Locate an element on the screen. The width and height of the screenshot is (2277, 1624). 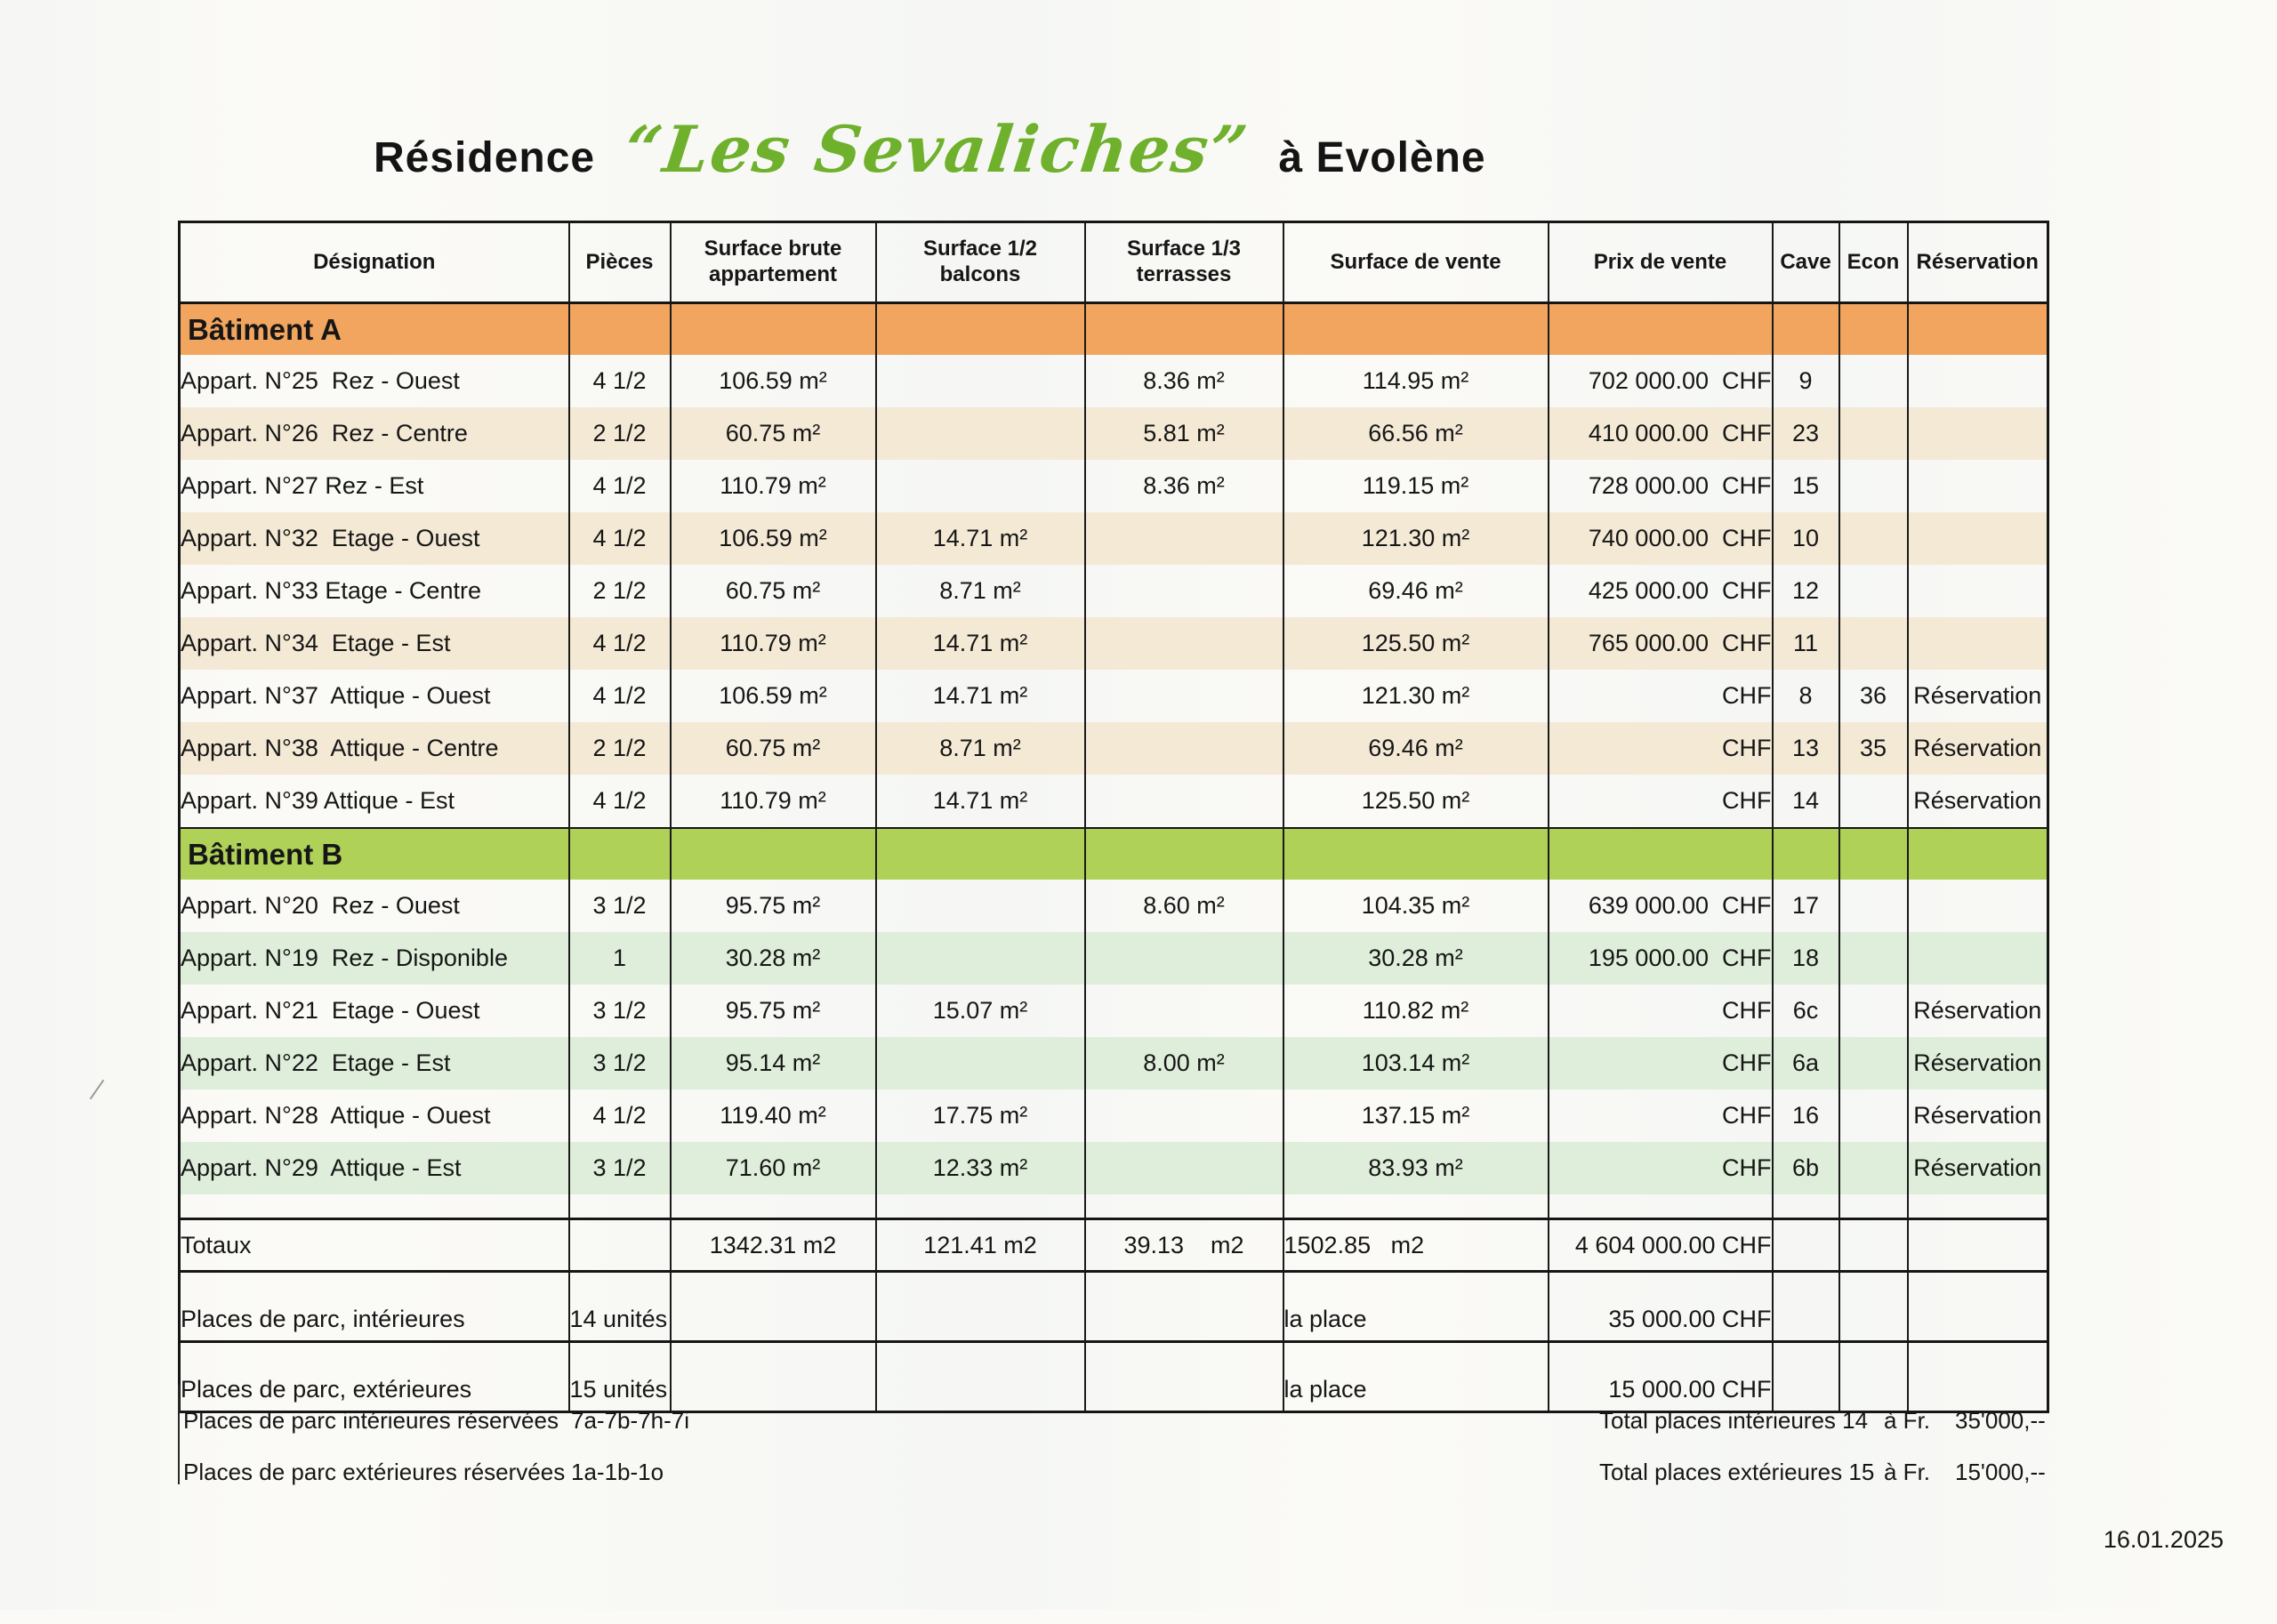
cell-prix: 410 000.00 CHF is located at coordinates (1660, 433).